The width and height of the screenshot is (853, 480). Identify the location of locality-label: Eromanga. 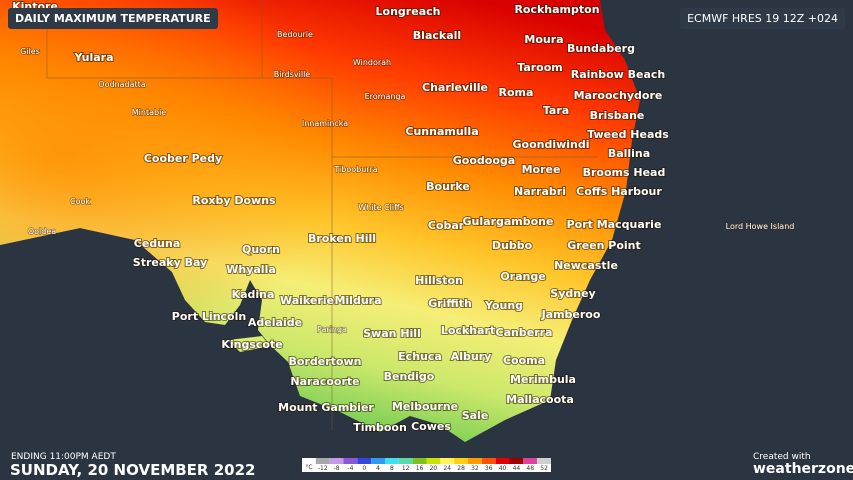
(385, 96).